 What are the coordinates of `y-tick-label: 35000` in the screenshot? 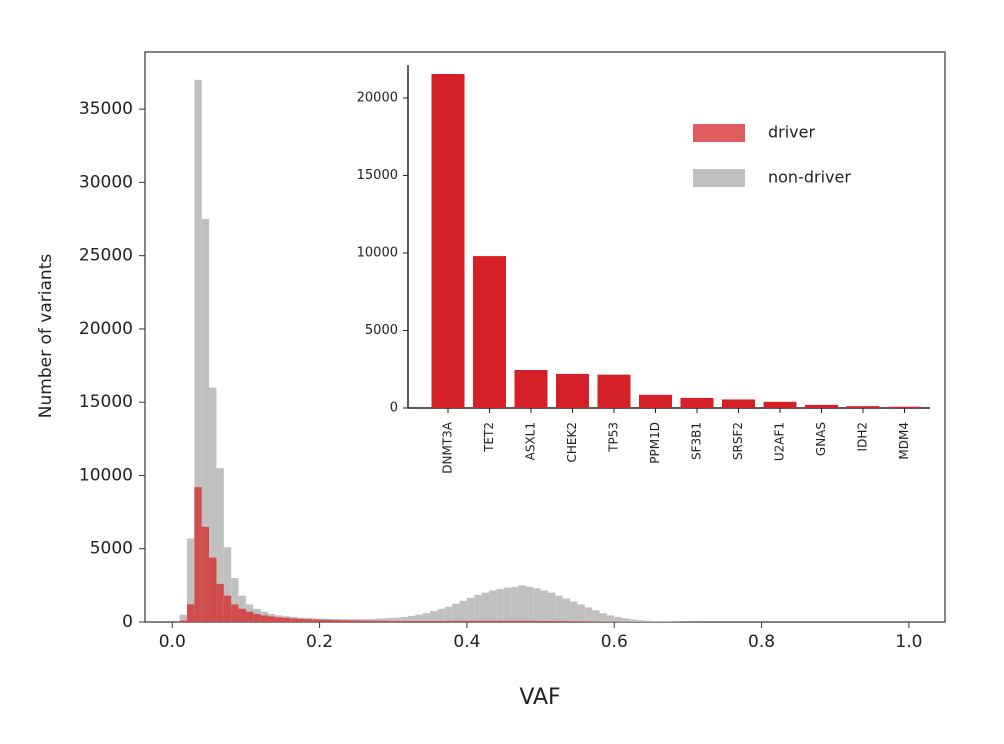 It's located at (106, 109).